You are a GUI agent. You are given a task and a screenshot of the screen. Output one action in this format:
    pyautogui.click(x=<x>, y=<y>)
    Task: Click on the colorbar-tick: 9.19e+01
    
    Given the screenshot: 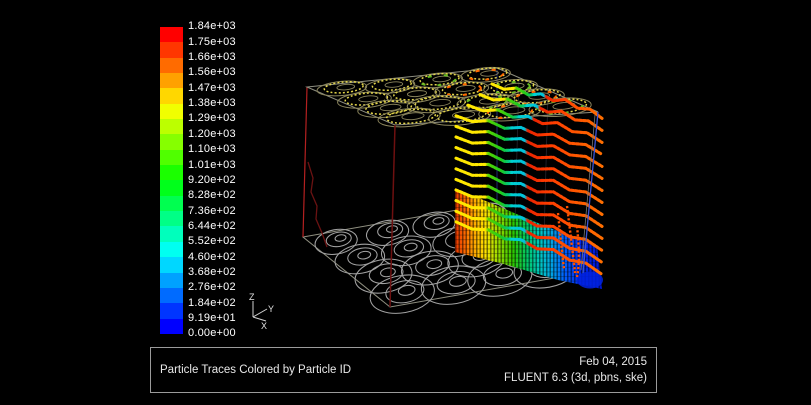 What is the action you would take?
    pyautogui.click(x=212, y=317)
    